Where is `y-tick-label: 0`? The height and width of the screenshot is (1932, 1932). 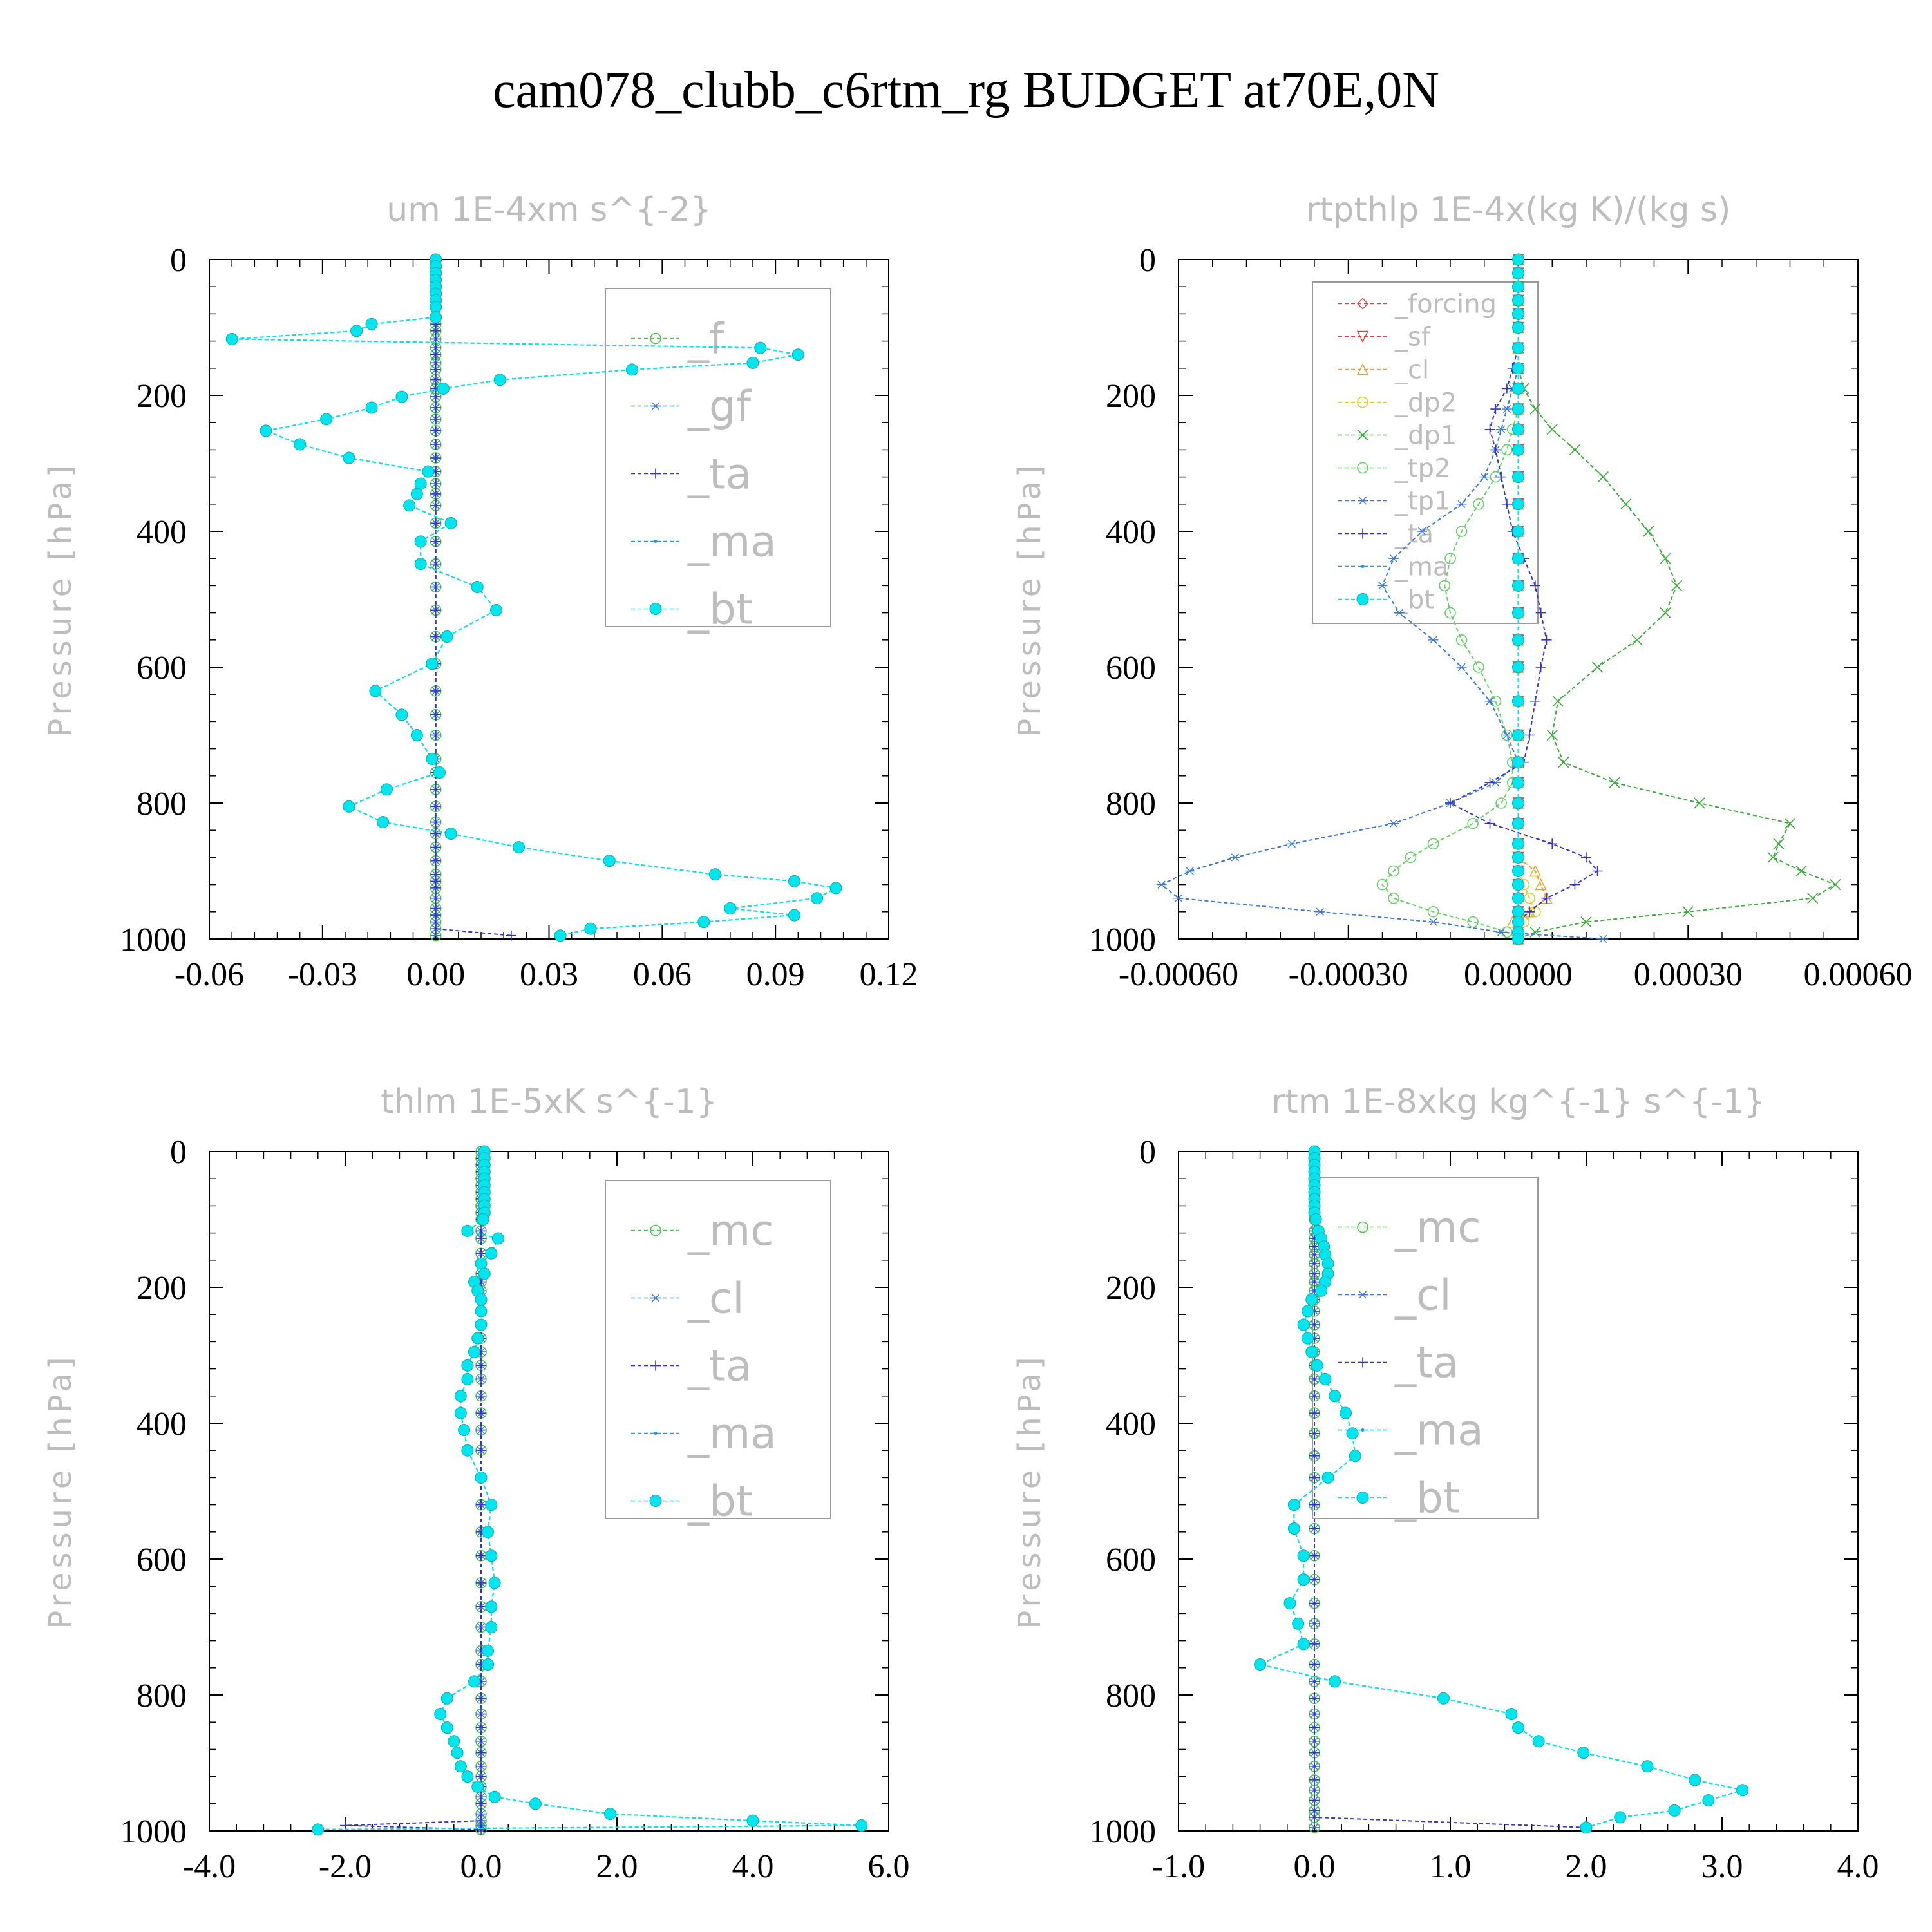 y-tick-label: 0 is located at coordinates (178, 261).